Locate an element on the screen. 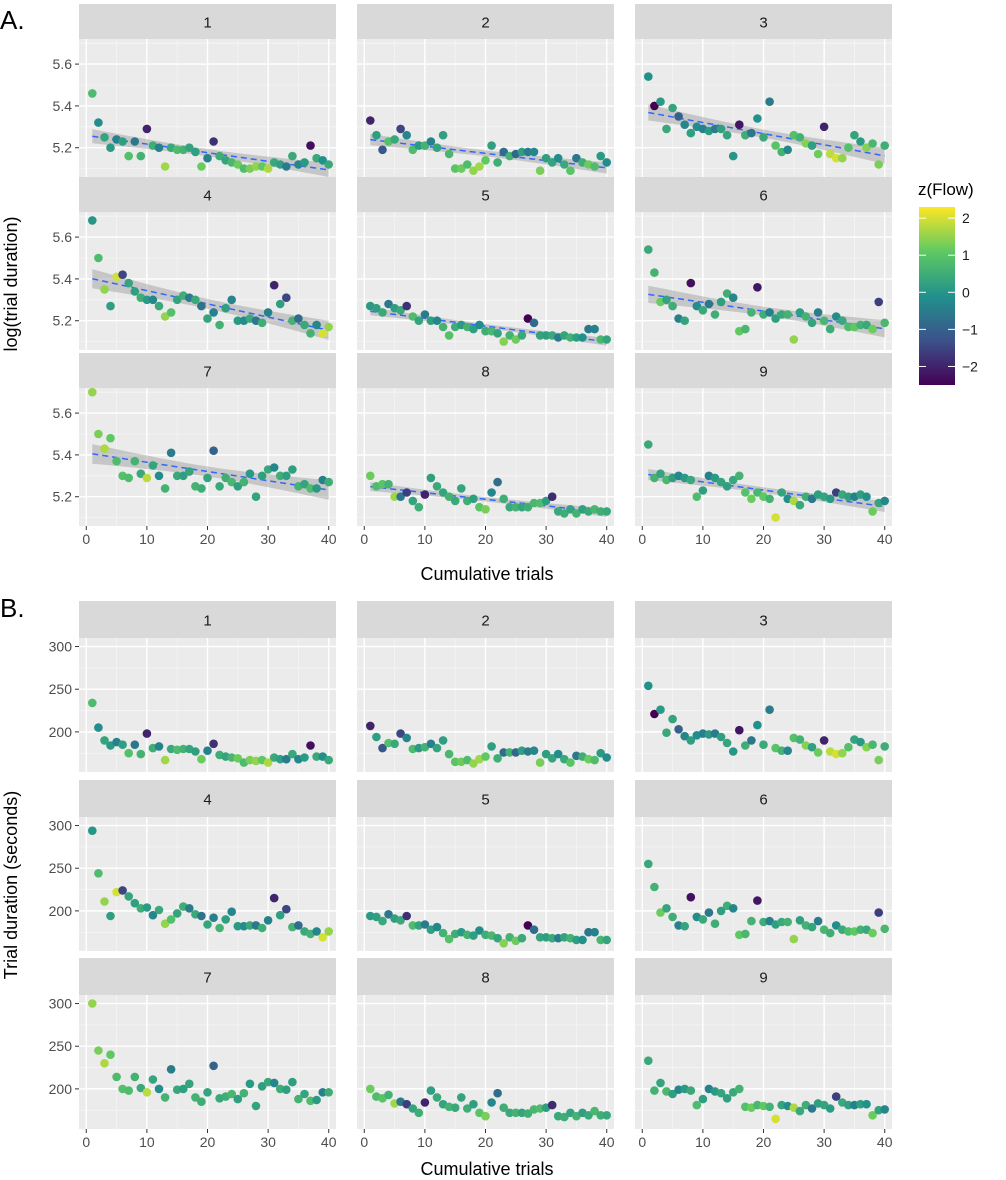 This screenshot has height=1180, width=1006. y-tick-label: 5.2 is located at coordinates (63, 321).